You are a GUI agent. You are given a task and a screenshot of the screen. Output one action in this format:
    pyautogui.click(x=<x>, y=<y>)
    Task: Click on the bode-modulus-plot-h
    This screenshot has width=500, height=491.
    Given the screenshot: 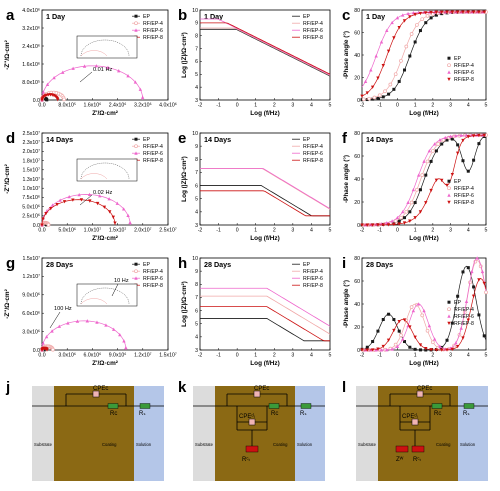 What is the action you would take?
    pyautogui.click(x=265, y=304)
    